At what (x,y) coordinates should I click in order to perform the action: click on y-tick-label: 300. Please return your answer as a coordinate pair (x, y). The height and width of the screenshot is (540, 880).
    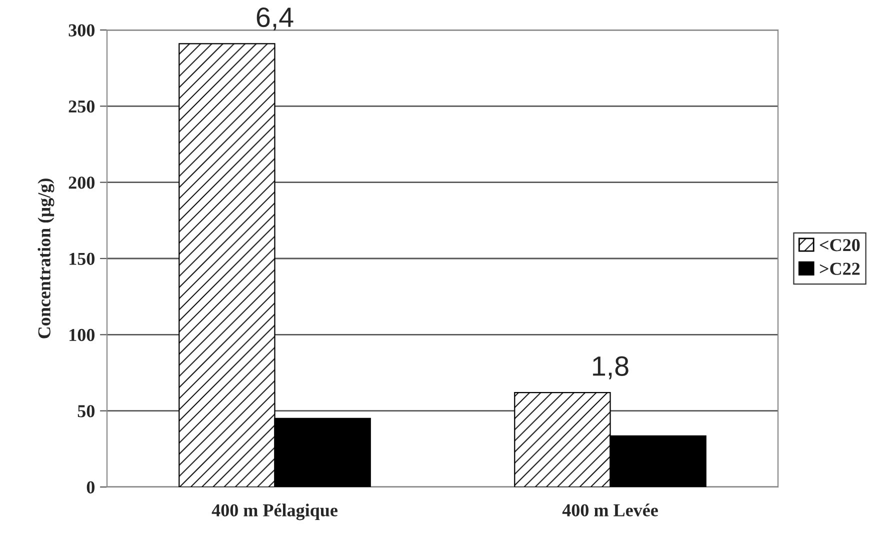
    Looking at the image, I should click on (81, 30).